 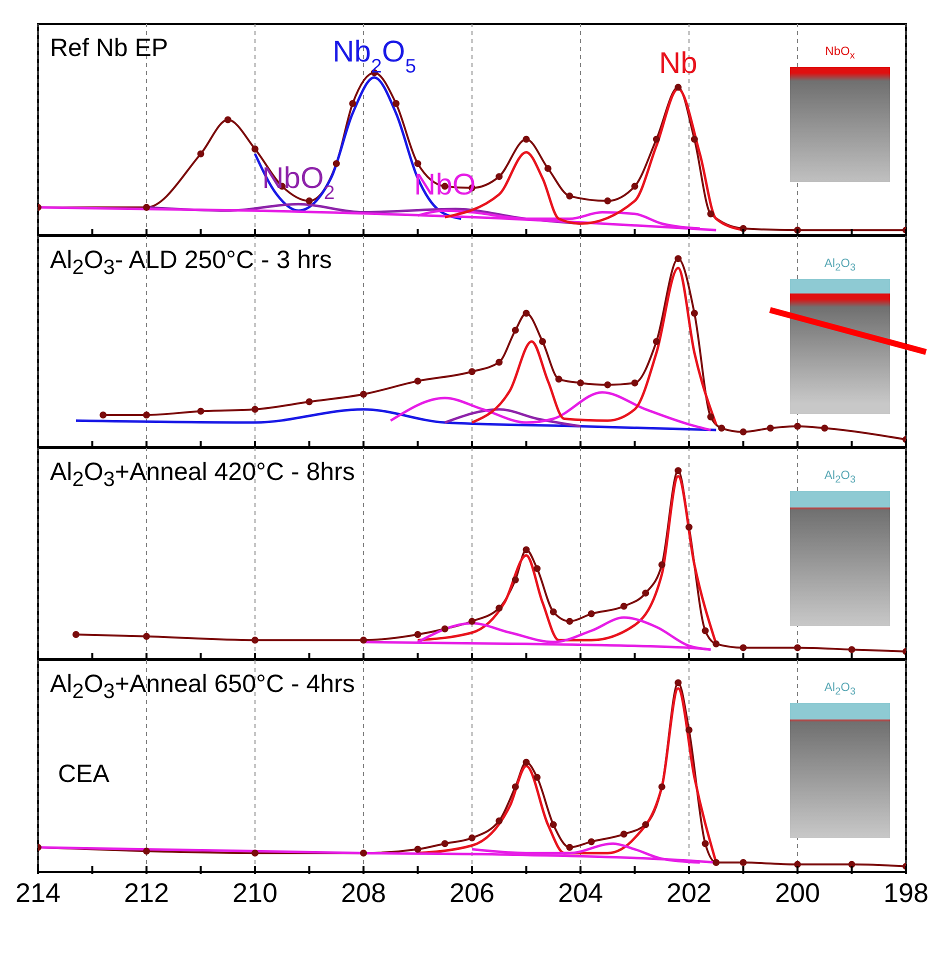 I want to click on x-tick-label: 212, so click(x=147, y=893).